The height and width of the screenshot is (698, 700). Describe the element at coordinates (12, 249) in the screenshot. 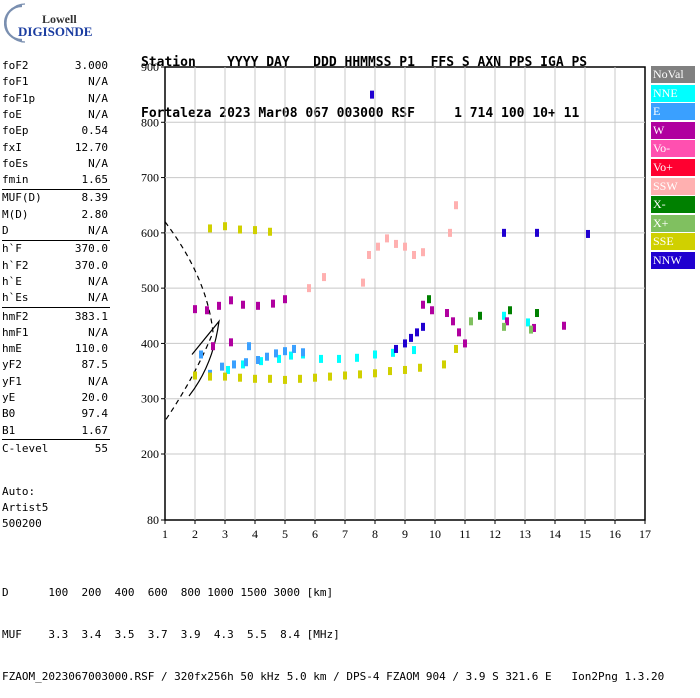

I see `param-name: h`F` at that location.